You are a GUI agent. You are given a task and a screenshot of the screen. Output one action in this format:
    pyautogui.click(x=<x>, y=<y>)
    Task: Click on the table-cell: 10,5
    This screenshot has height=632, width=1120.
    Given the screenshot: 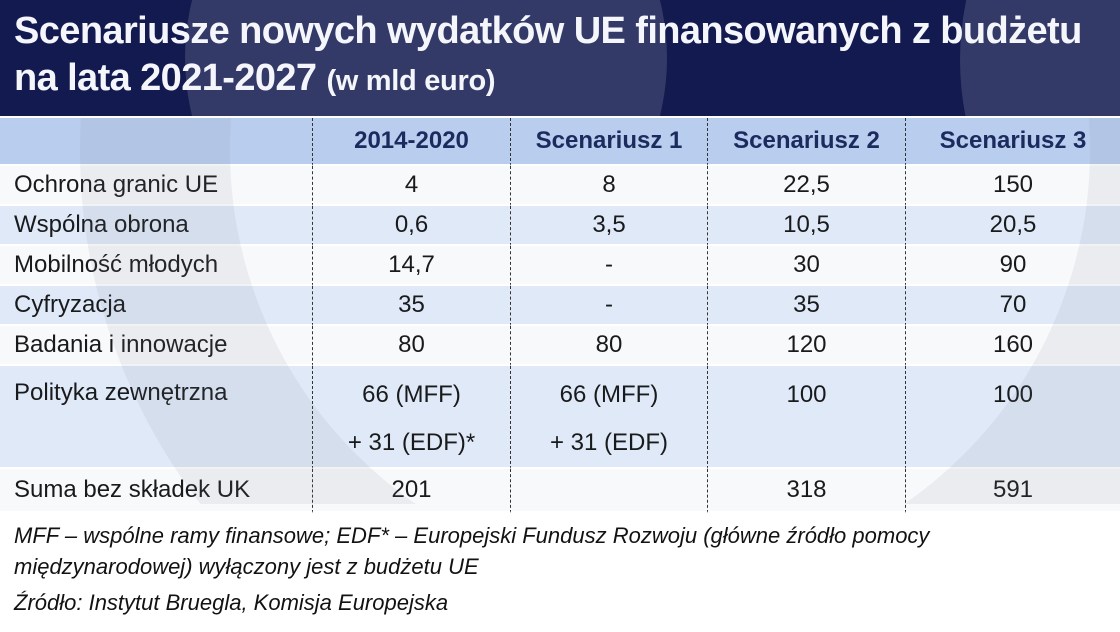 What is the action you would take?
    pyautogui.click(x=806, y=226)
    